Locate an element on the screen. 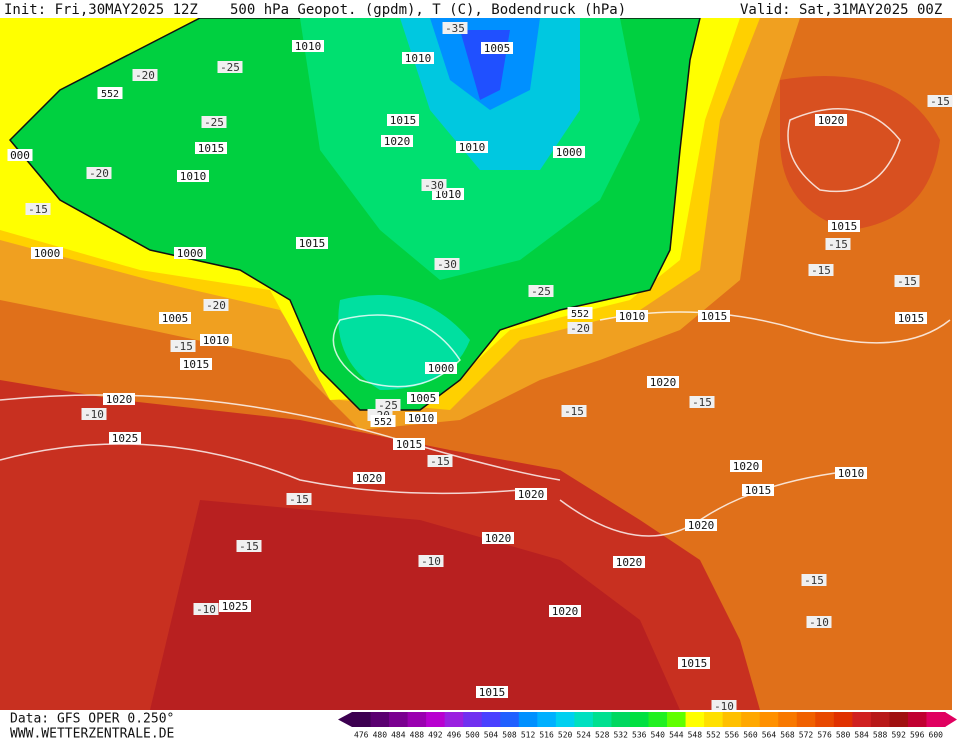 The height and width of the screenshot is (741, 959). isobar-label: 1025 is located at coordinates (235, 606).